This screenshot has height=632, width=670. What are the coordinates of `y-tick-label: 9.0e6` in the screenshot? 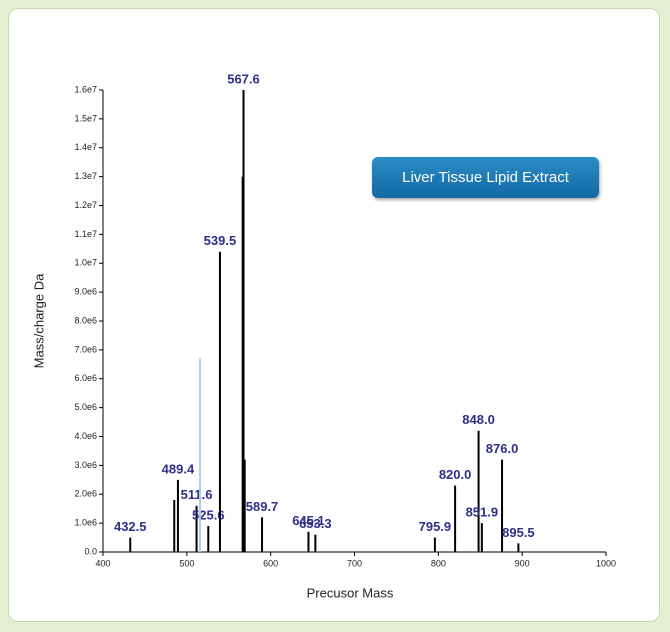 It's located at (85, 292).